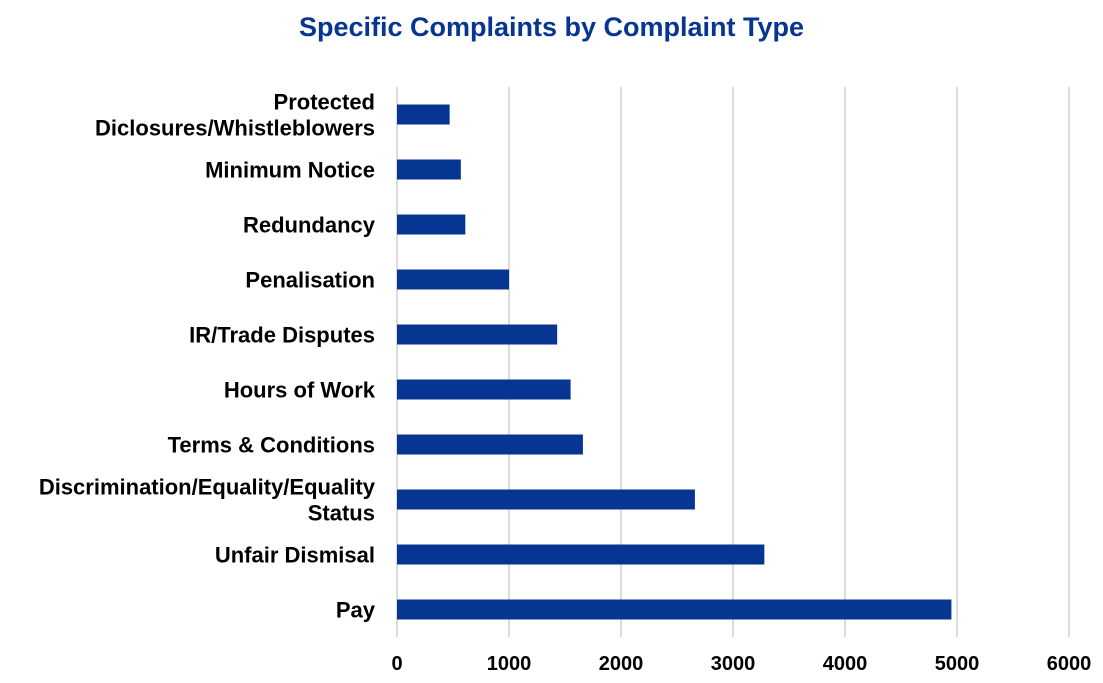 The width and height of the screenshot is (1103, 683). I want to click on category-label: Minimum Notice, so click(290, 170).